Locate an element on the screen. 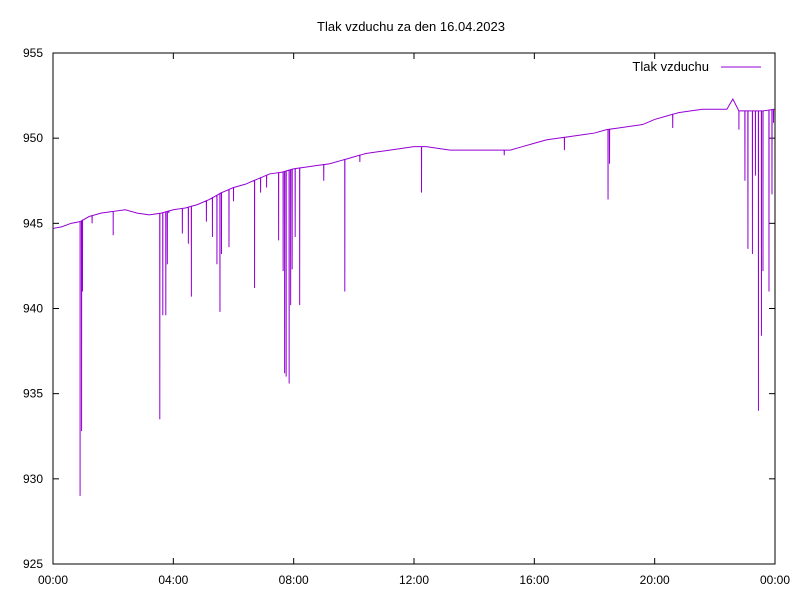 The image size is (800, 600). x-tick-label: 20:00 is located at coordinates (655, 580).